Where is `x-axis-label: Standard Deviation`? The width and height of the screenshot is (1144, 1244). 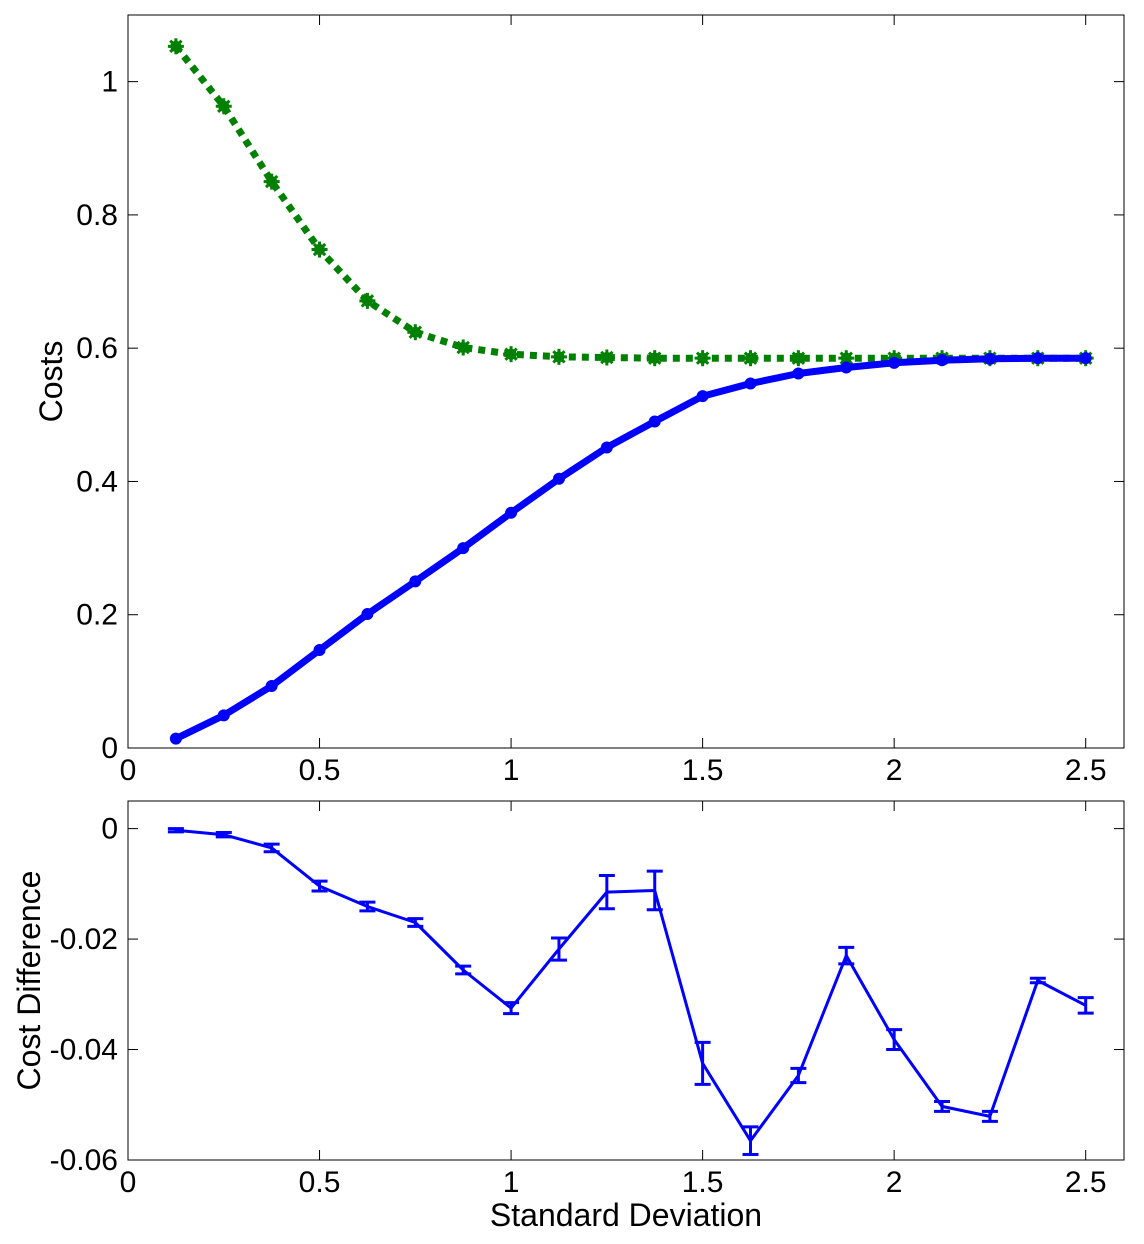
x-axis-label: Standard Deviation is located at coordinates (626, 1215).